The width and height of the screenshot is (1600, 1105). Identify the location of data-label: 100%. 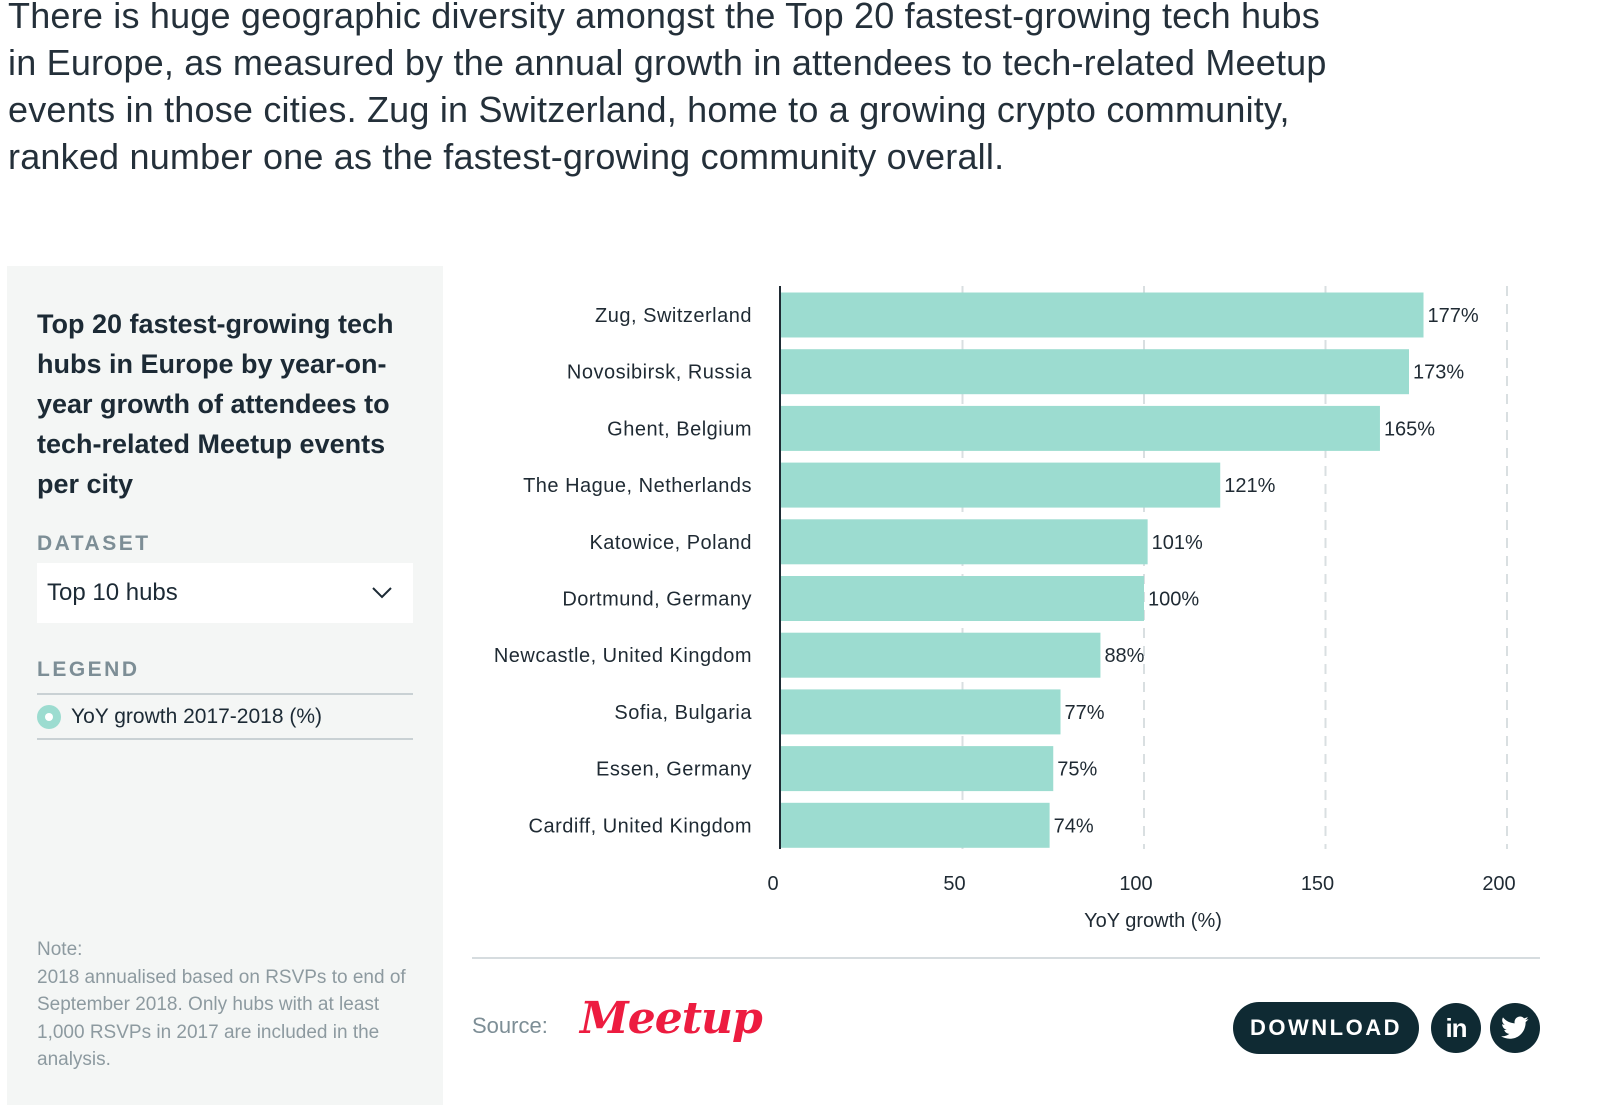
(1173, 600).